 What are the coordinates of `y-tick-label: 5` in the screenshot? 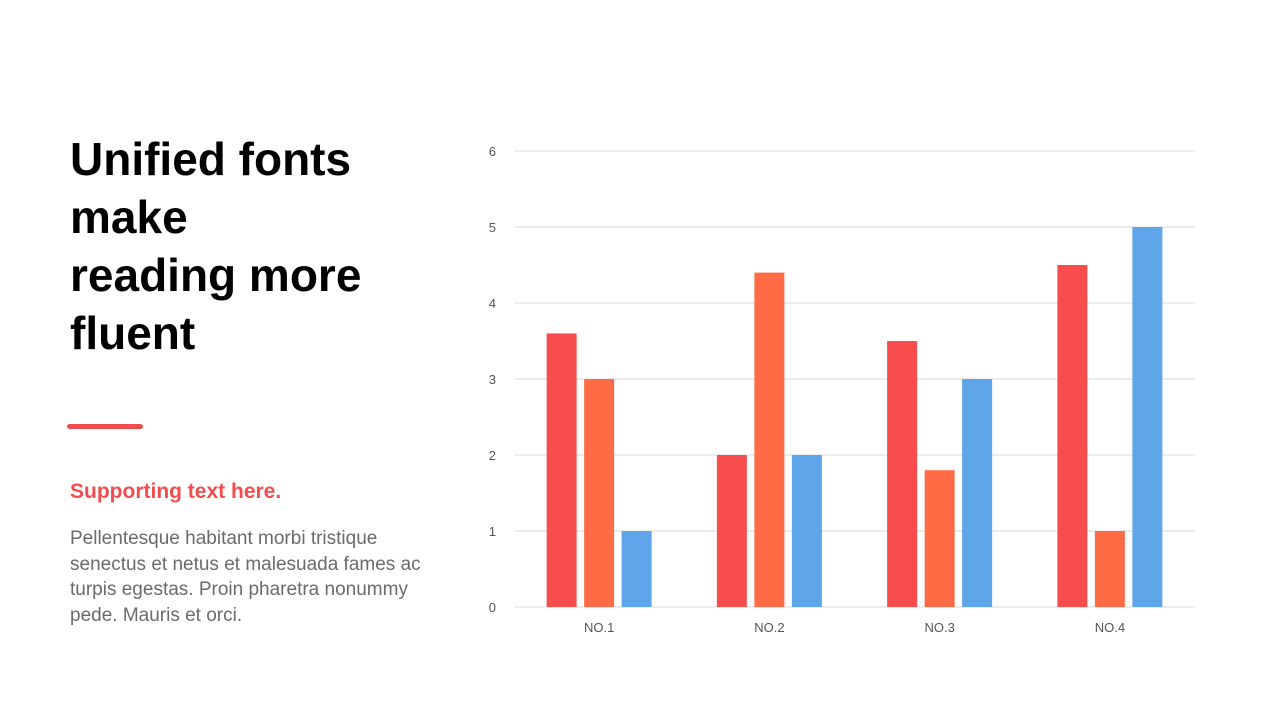 It's located at (492, 227).